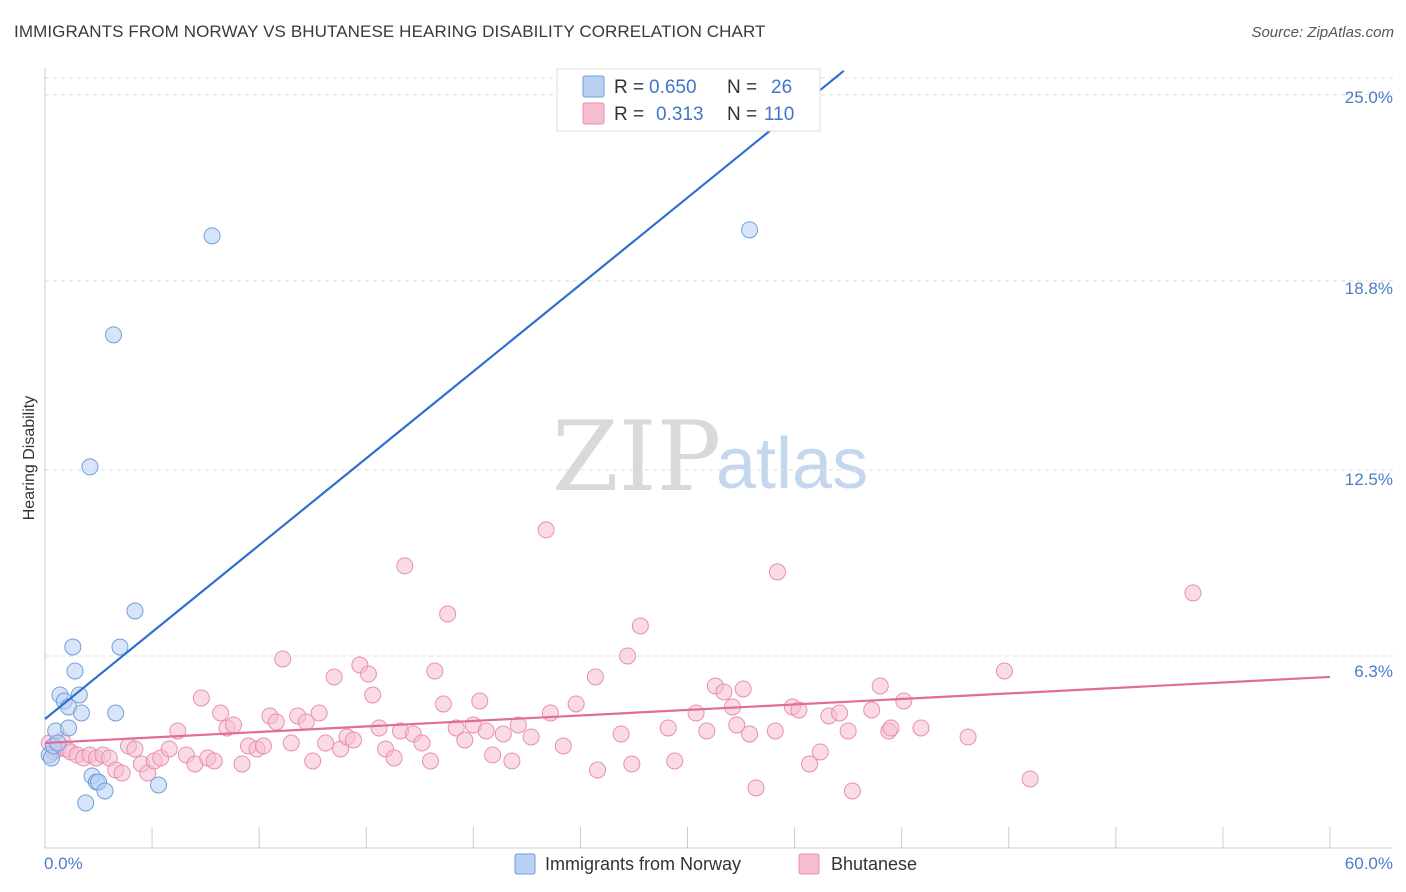 The image size is (1406, 892). What do you see at coordinates (1369, 479) in the screenshot?
I see `y-tick-label-12-5: 12.5%` at bounding box center [1369, 479].